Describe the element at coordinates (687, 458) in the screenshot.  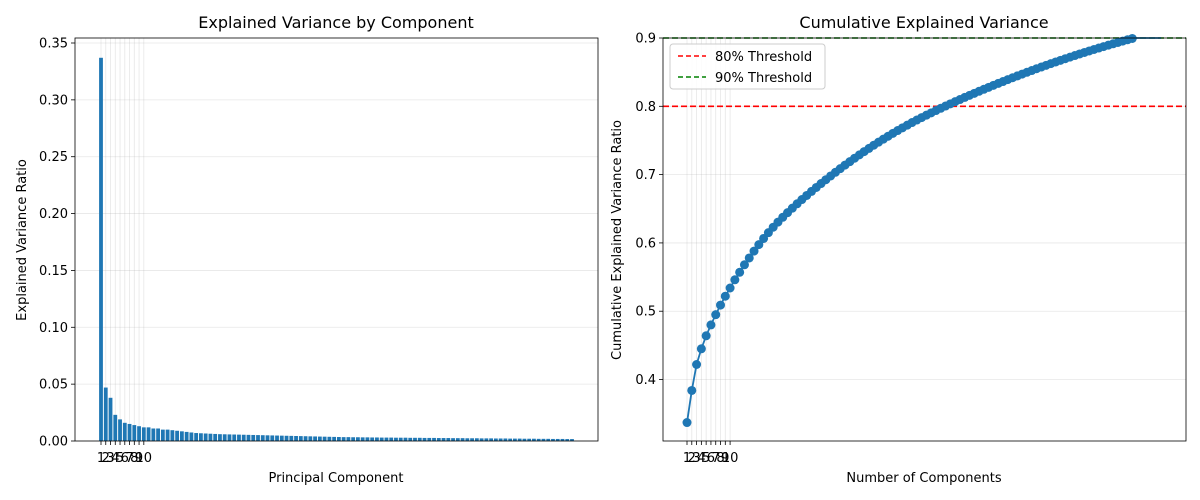
I see `chart2-x-tick-label: 1` at that location.